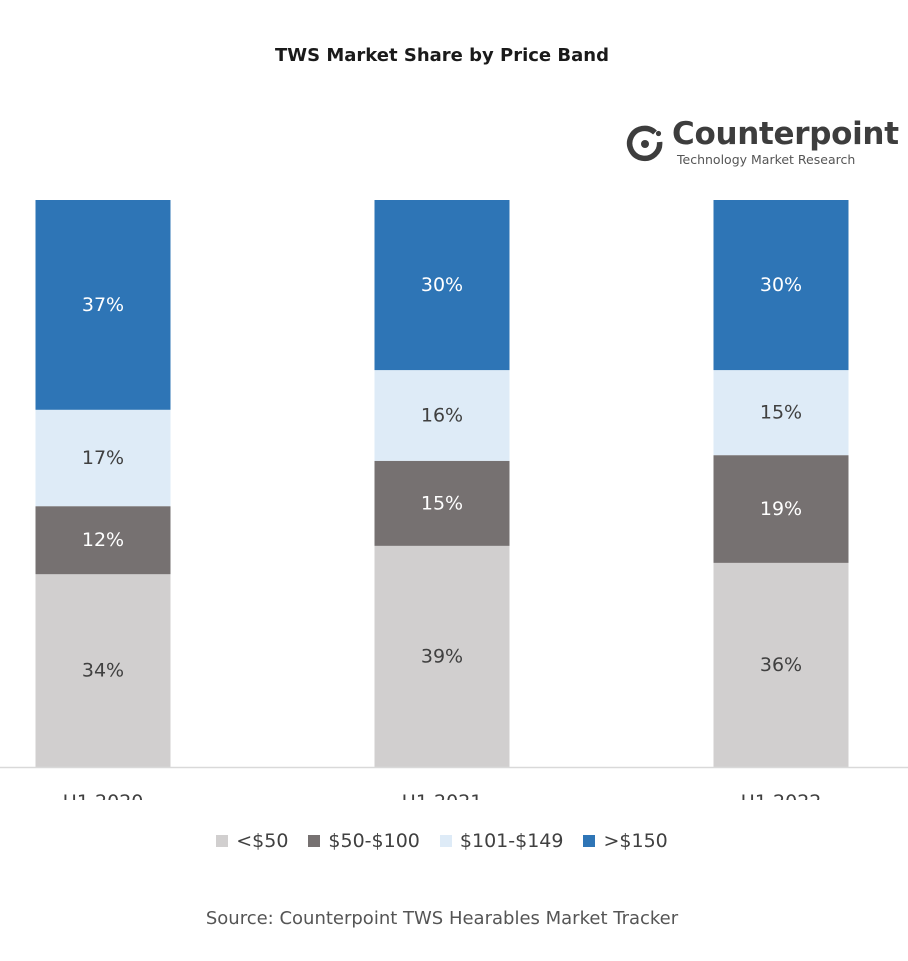 Image resolution: width=908 pixels, height=961 pixels. I want to click on x-tick-label-h1-2021: H1 2021, so click(442, 795).